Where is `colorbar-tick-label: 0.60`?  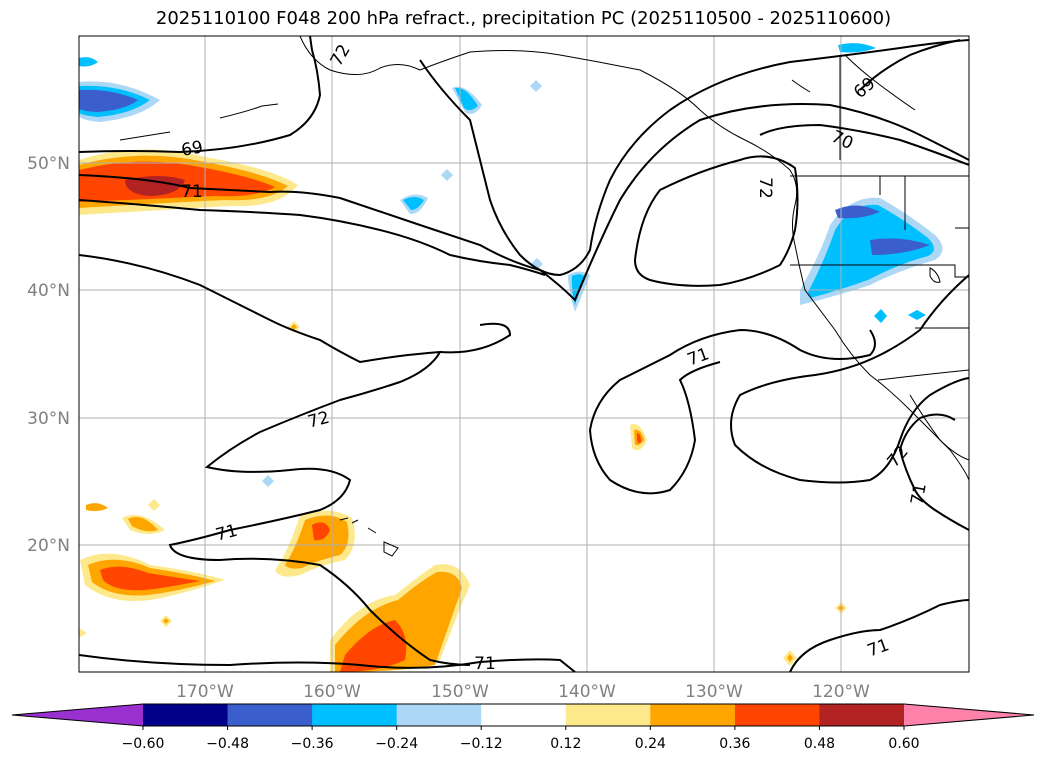
colorbar-tick-label: 0.60 is located at coordinates (903, 744).